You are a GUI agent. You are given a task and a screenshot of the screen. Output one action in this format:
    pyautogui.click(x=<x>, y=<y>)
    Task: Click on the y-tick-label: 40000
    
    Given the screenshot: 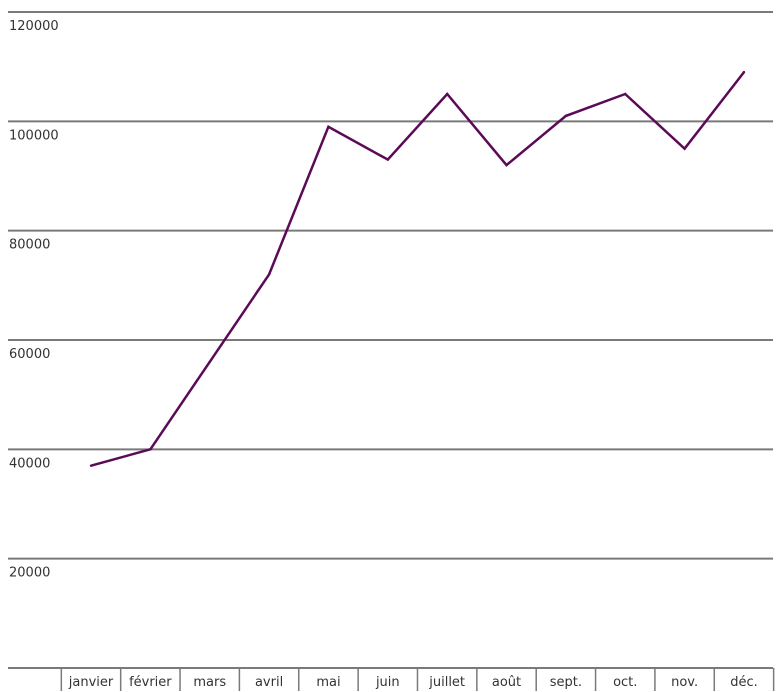 What is the action you would take?
    pyautogui.click(x=29, y=463)
    